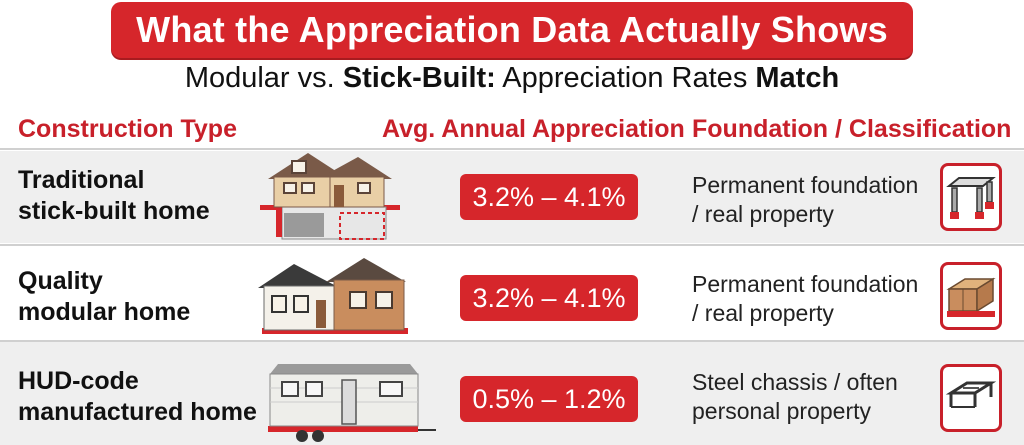  I want to click on modular-box-icon, so click(971, 297).